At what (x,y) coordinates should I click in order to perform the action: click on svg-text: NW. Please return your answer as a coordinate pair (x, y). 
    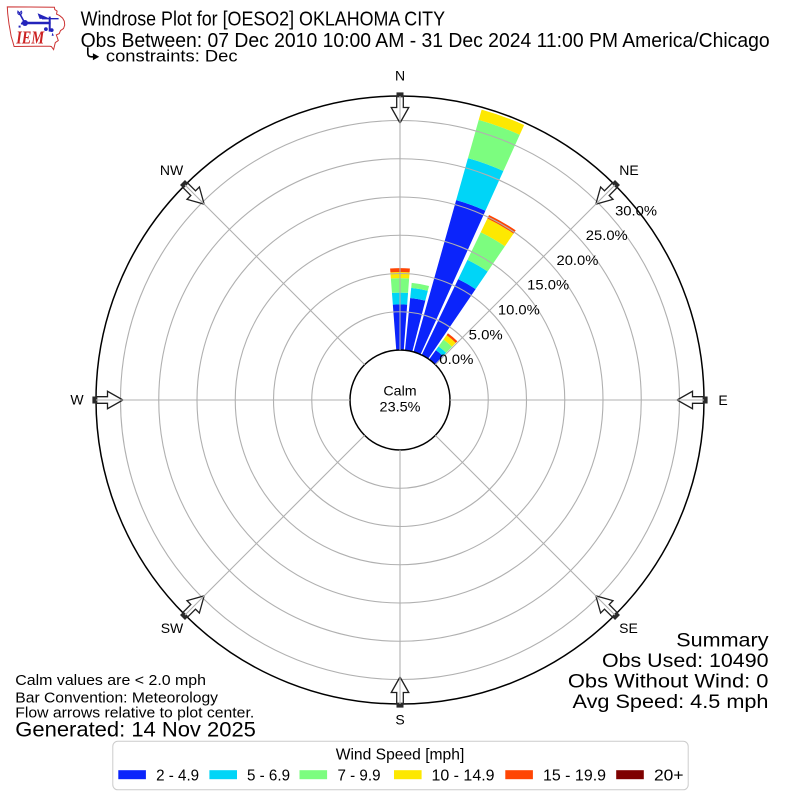
    Looking at the image, I should click on (172, 170).